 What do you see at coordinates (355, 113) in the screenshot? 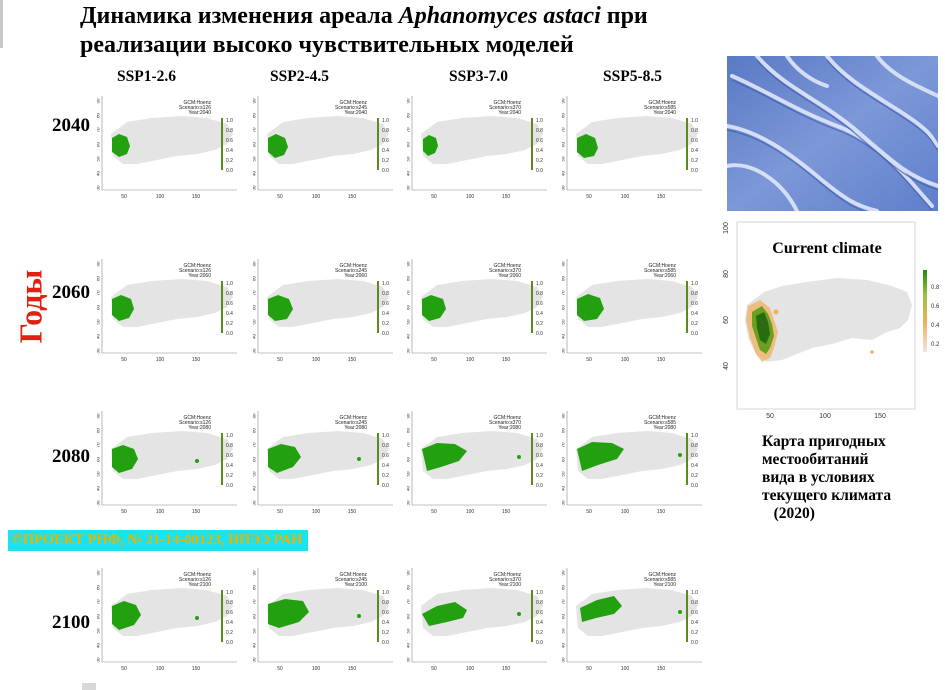
I see `map-year-label: Year:2040` at bounding box center [355, 113].